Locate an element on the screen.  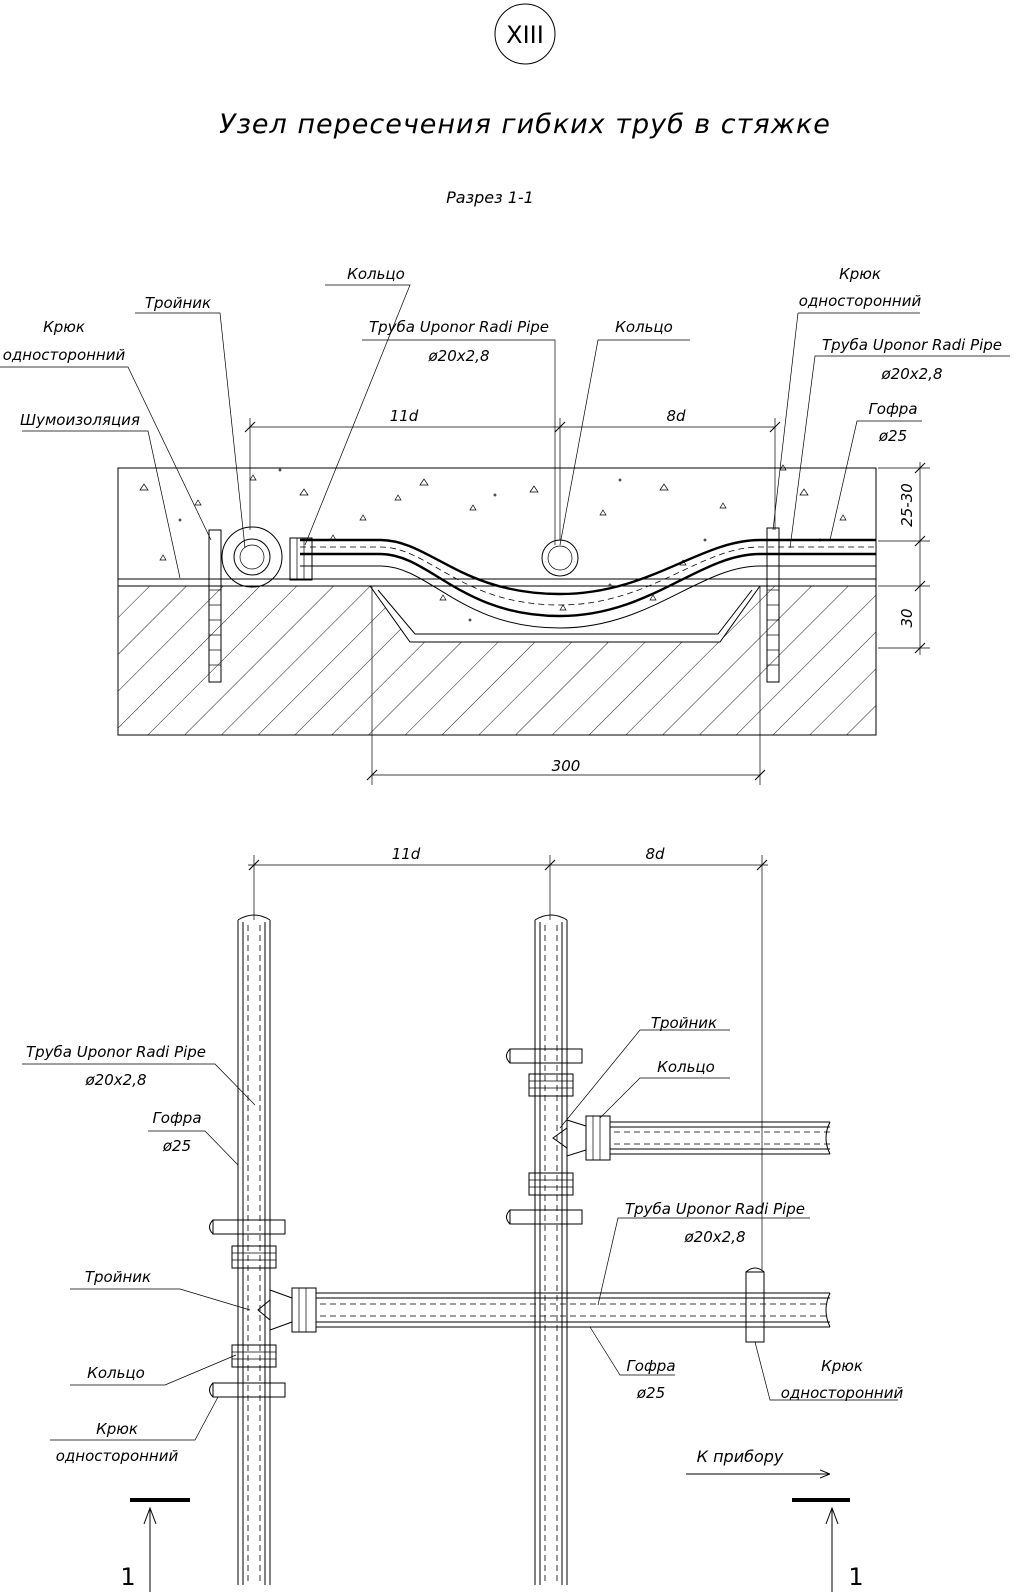
tee-left-body is located at coordinates (281, 1310).